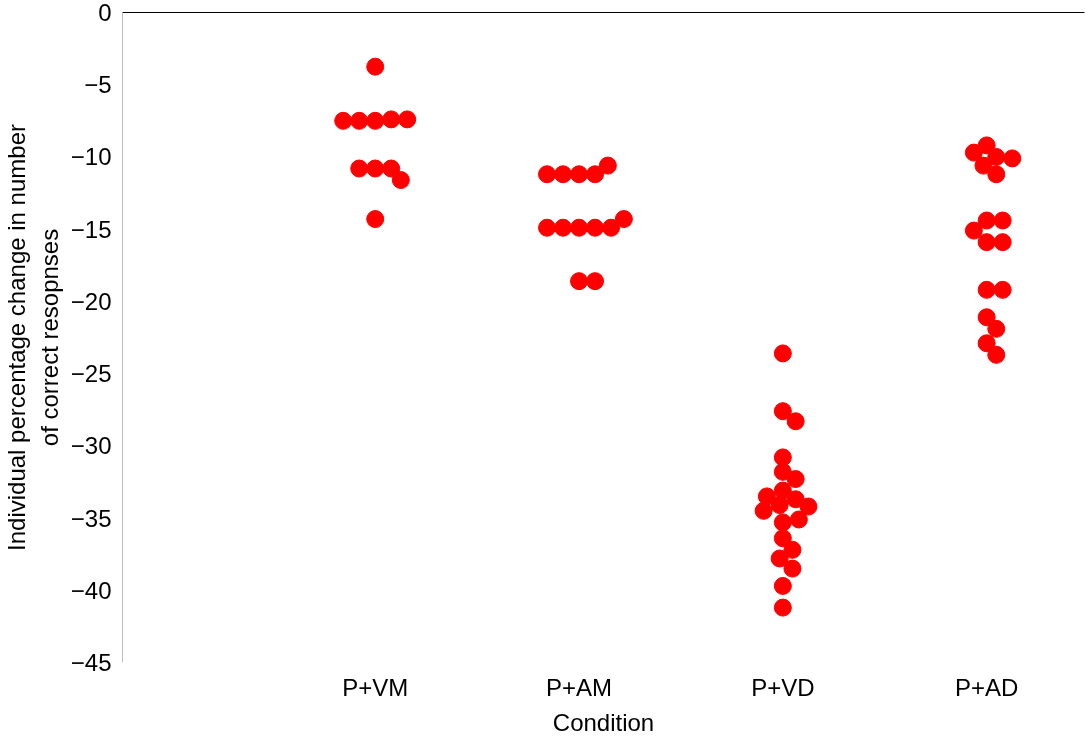 The image size is (1086, 738). I want to click on x-axis-title: Condition, so click(603, 722).